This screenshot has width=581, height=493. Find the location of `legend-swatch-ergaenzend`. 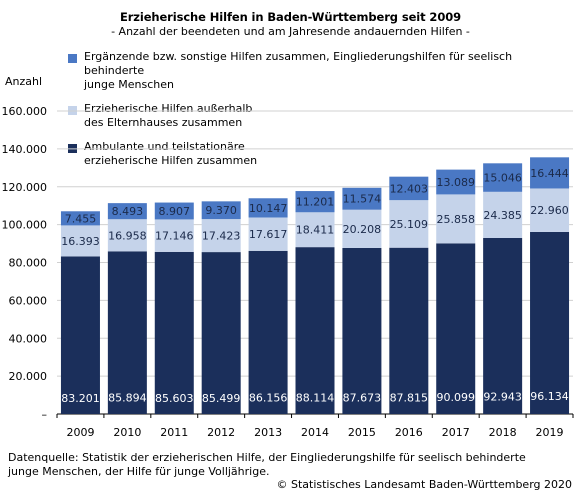

legend-swatch-ergaenzend is located at coordinates (72, 58).